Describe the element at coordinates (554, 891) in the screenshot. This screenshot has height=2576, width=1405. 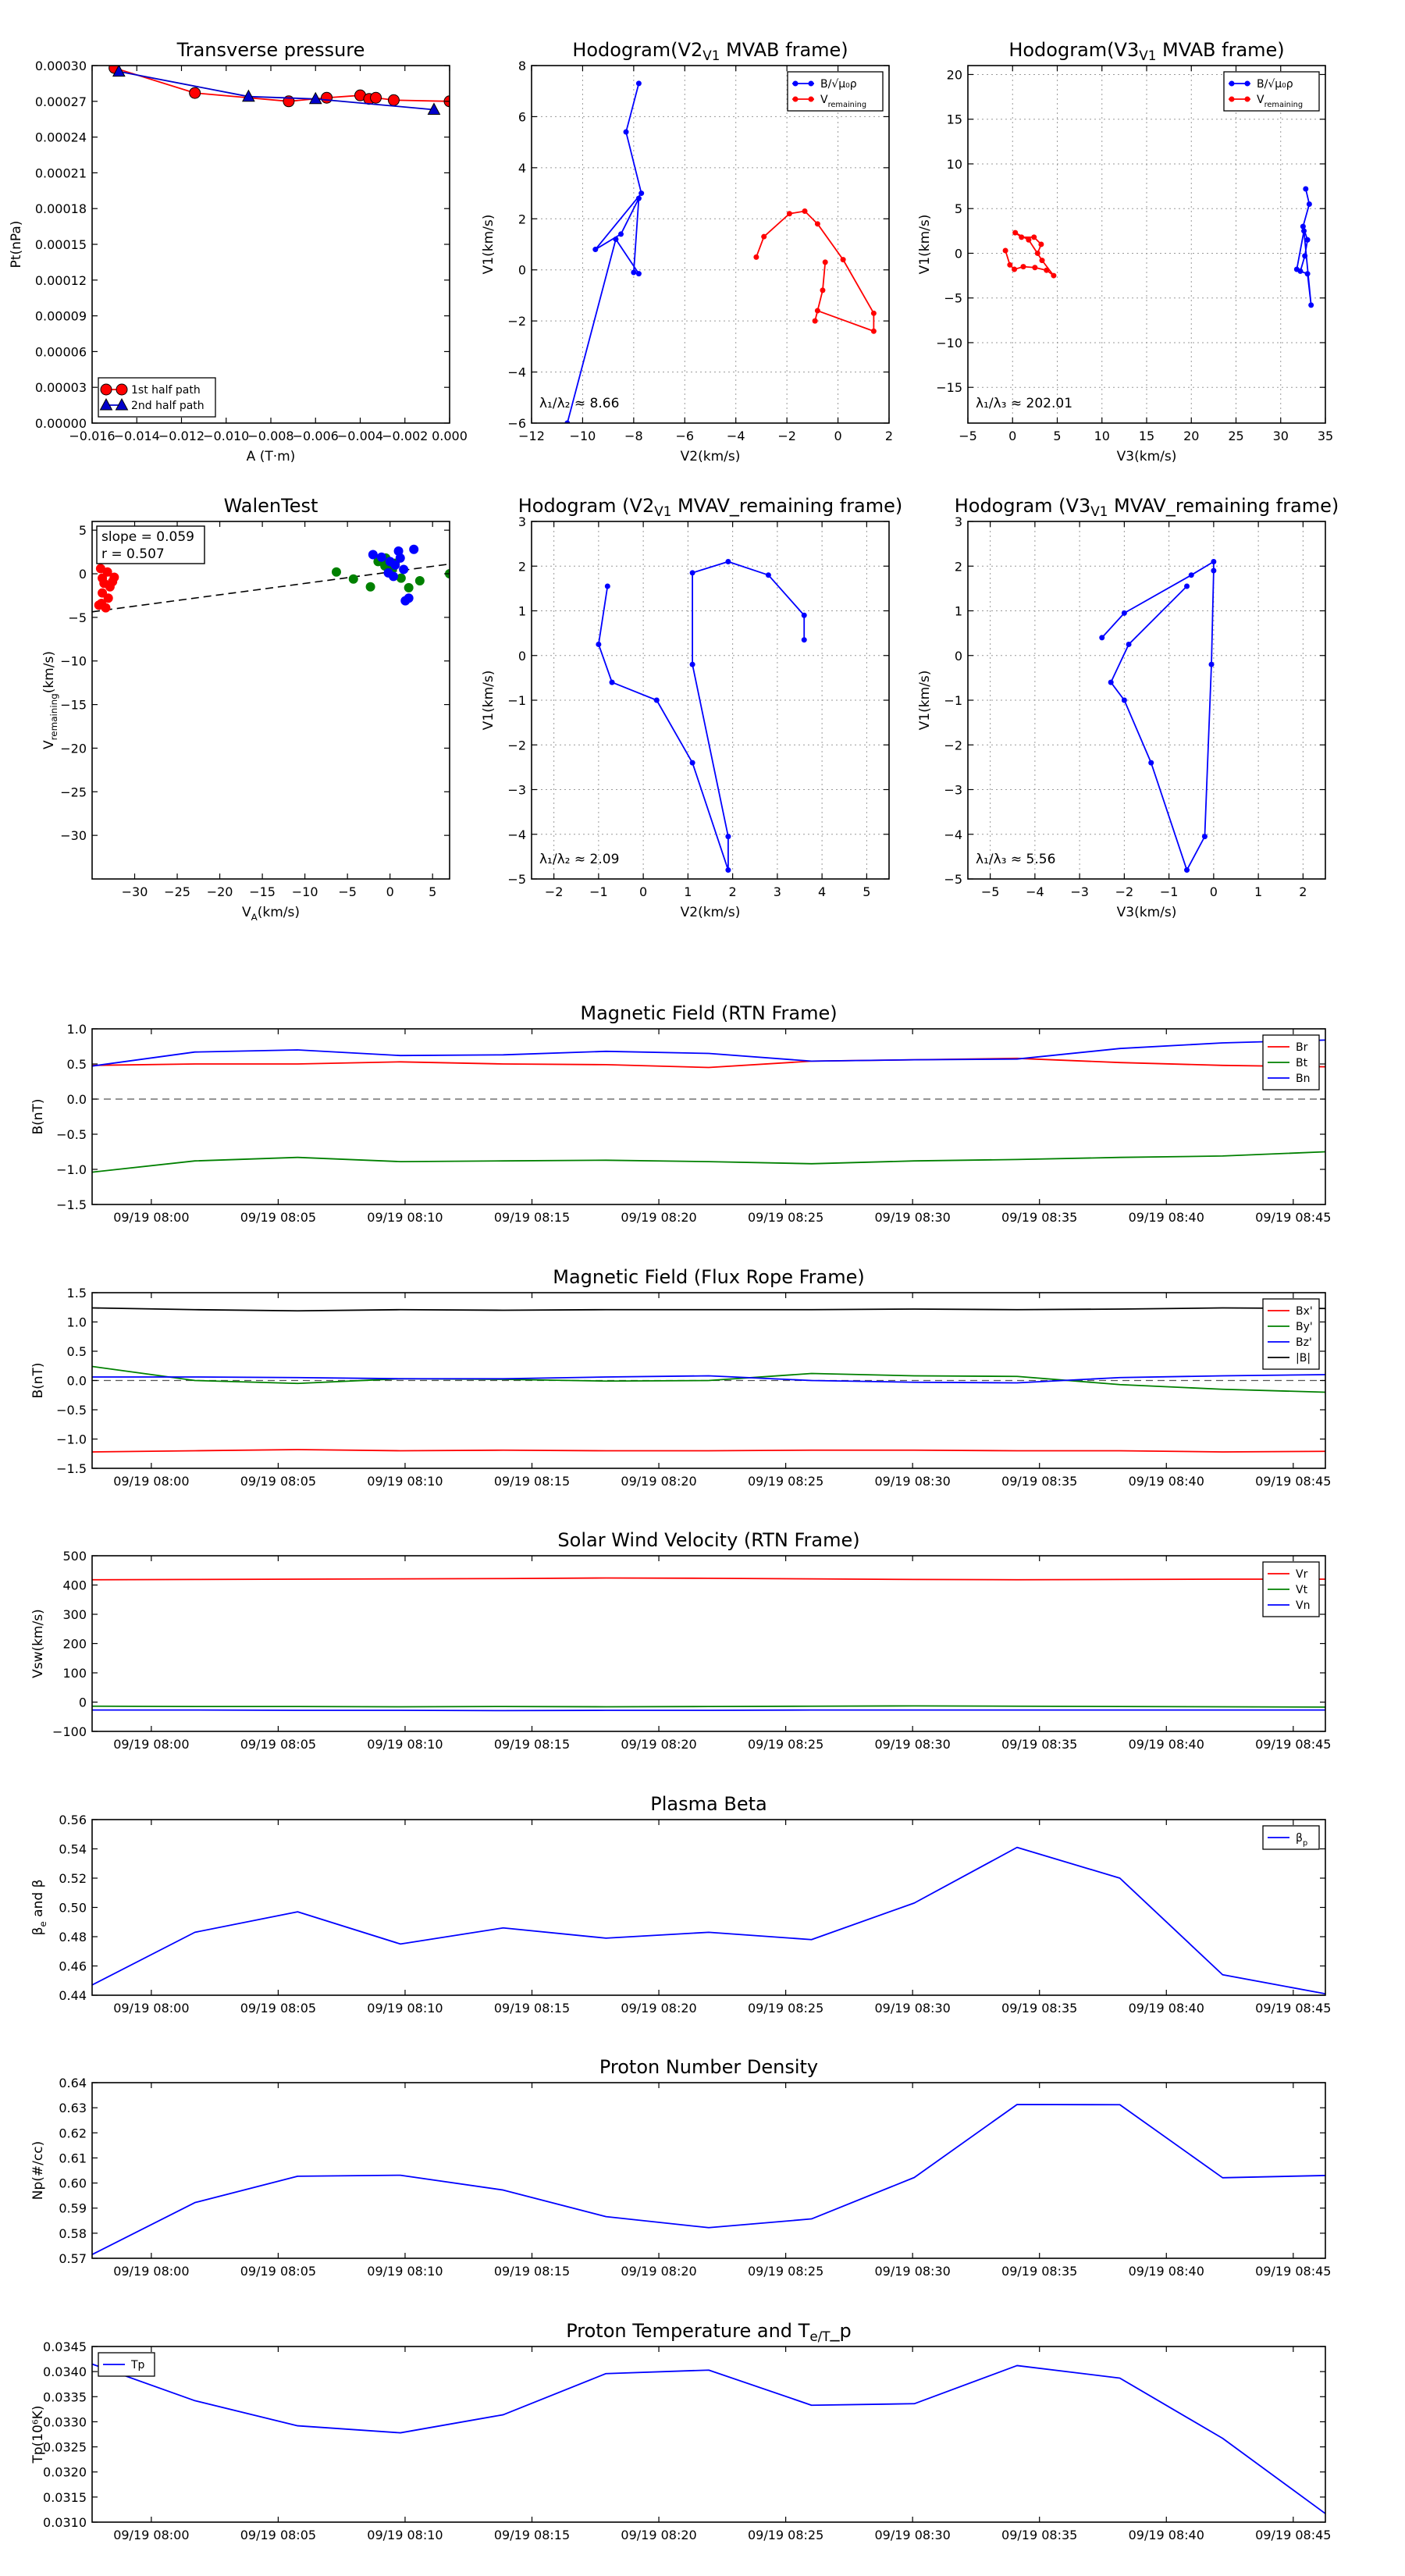
I see `x-tick-label: −2` at that location.